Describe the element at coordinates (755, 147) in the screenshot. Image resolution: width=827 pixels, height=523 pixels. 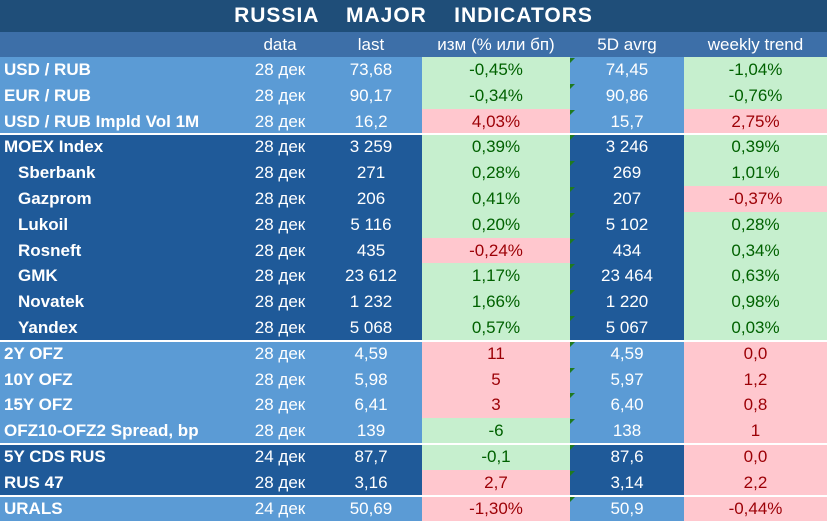
I see `trend-cell: 0,39%` at that location.